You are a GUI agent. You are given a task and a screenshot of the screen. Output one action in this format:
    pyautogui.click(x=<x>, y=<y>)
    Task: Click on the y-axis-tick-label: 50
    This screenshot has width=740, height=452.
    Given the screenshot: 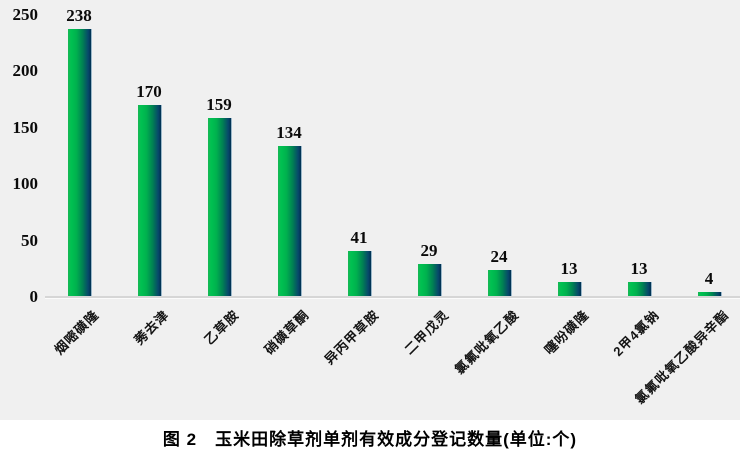 What is the action you would take?
    pyautogui.click(x=29, y=240)
    